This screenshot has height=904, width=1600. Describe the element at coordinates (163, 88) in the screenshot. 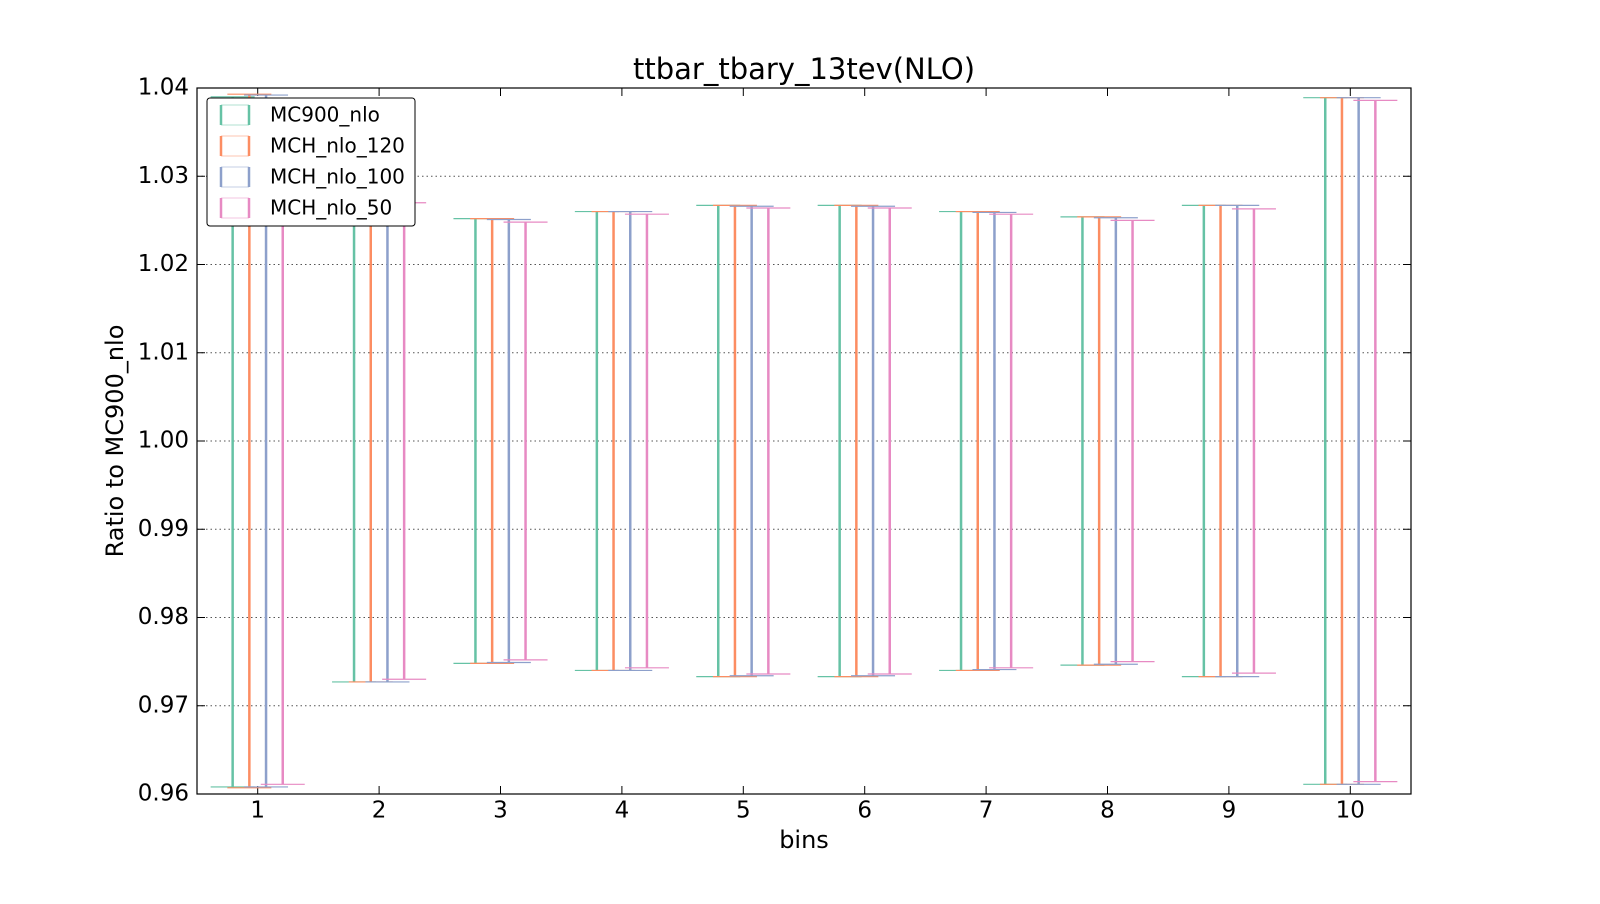

I see `y-tick-label: 1.04` at that location.